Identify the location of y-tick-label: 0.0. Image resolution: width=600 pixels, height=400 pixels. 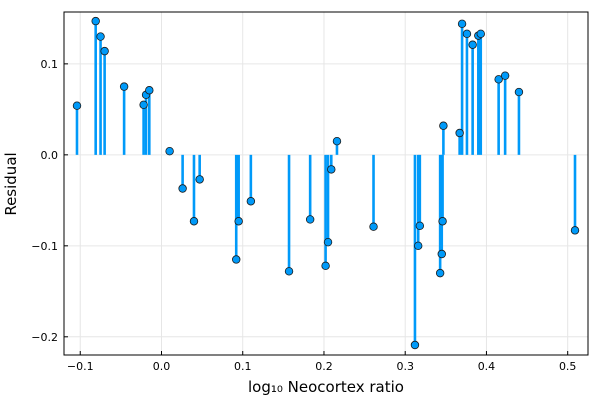
(50, 155).